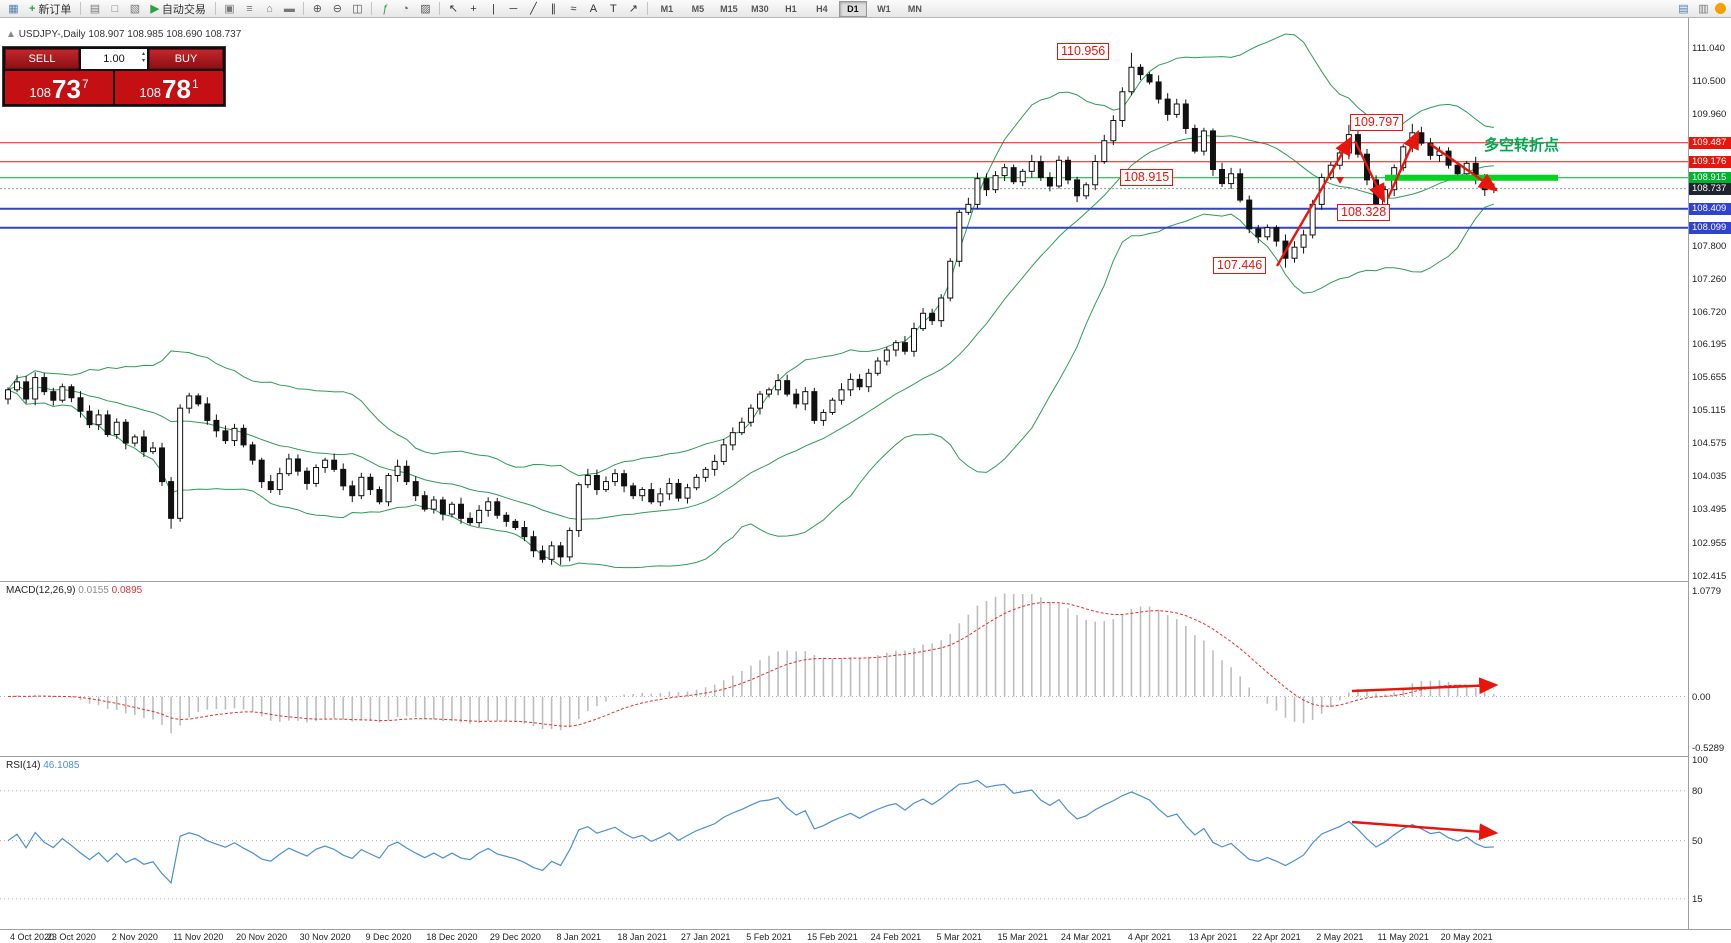 The image size is (1731, 943). I want to click on price-axis-label: 106.195, so click(1709, 345).